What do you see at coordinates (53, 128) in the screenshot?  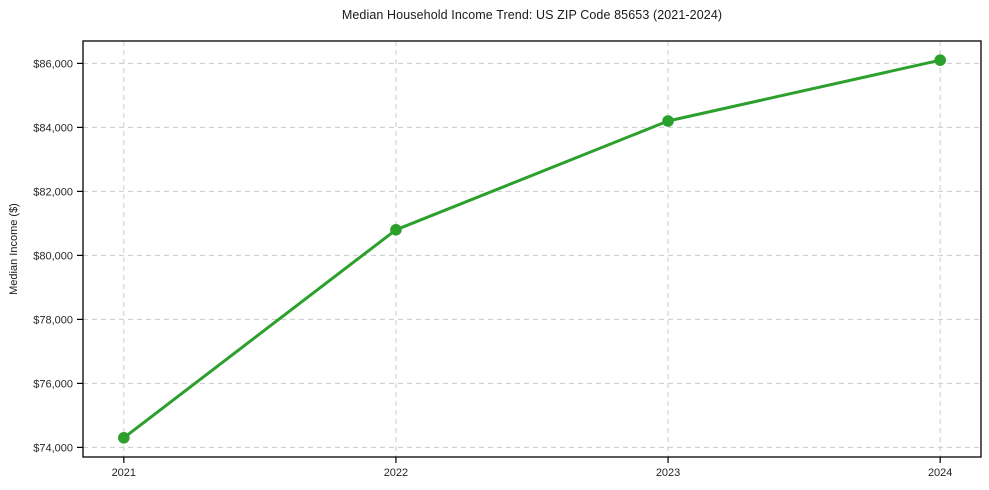 I see `y-tick-label: $84,000` at bounding box center [53, 128].